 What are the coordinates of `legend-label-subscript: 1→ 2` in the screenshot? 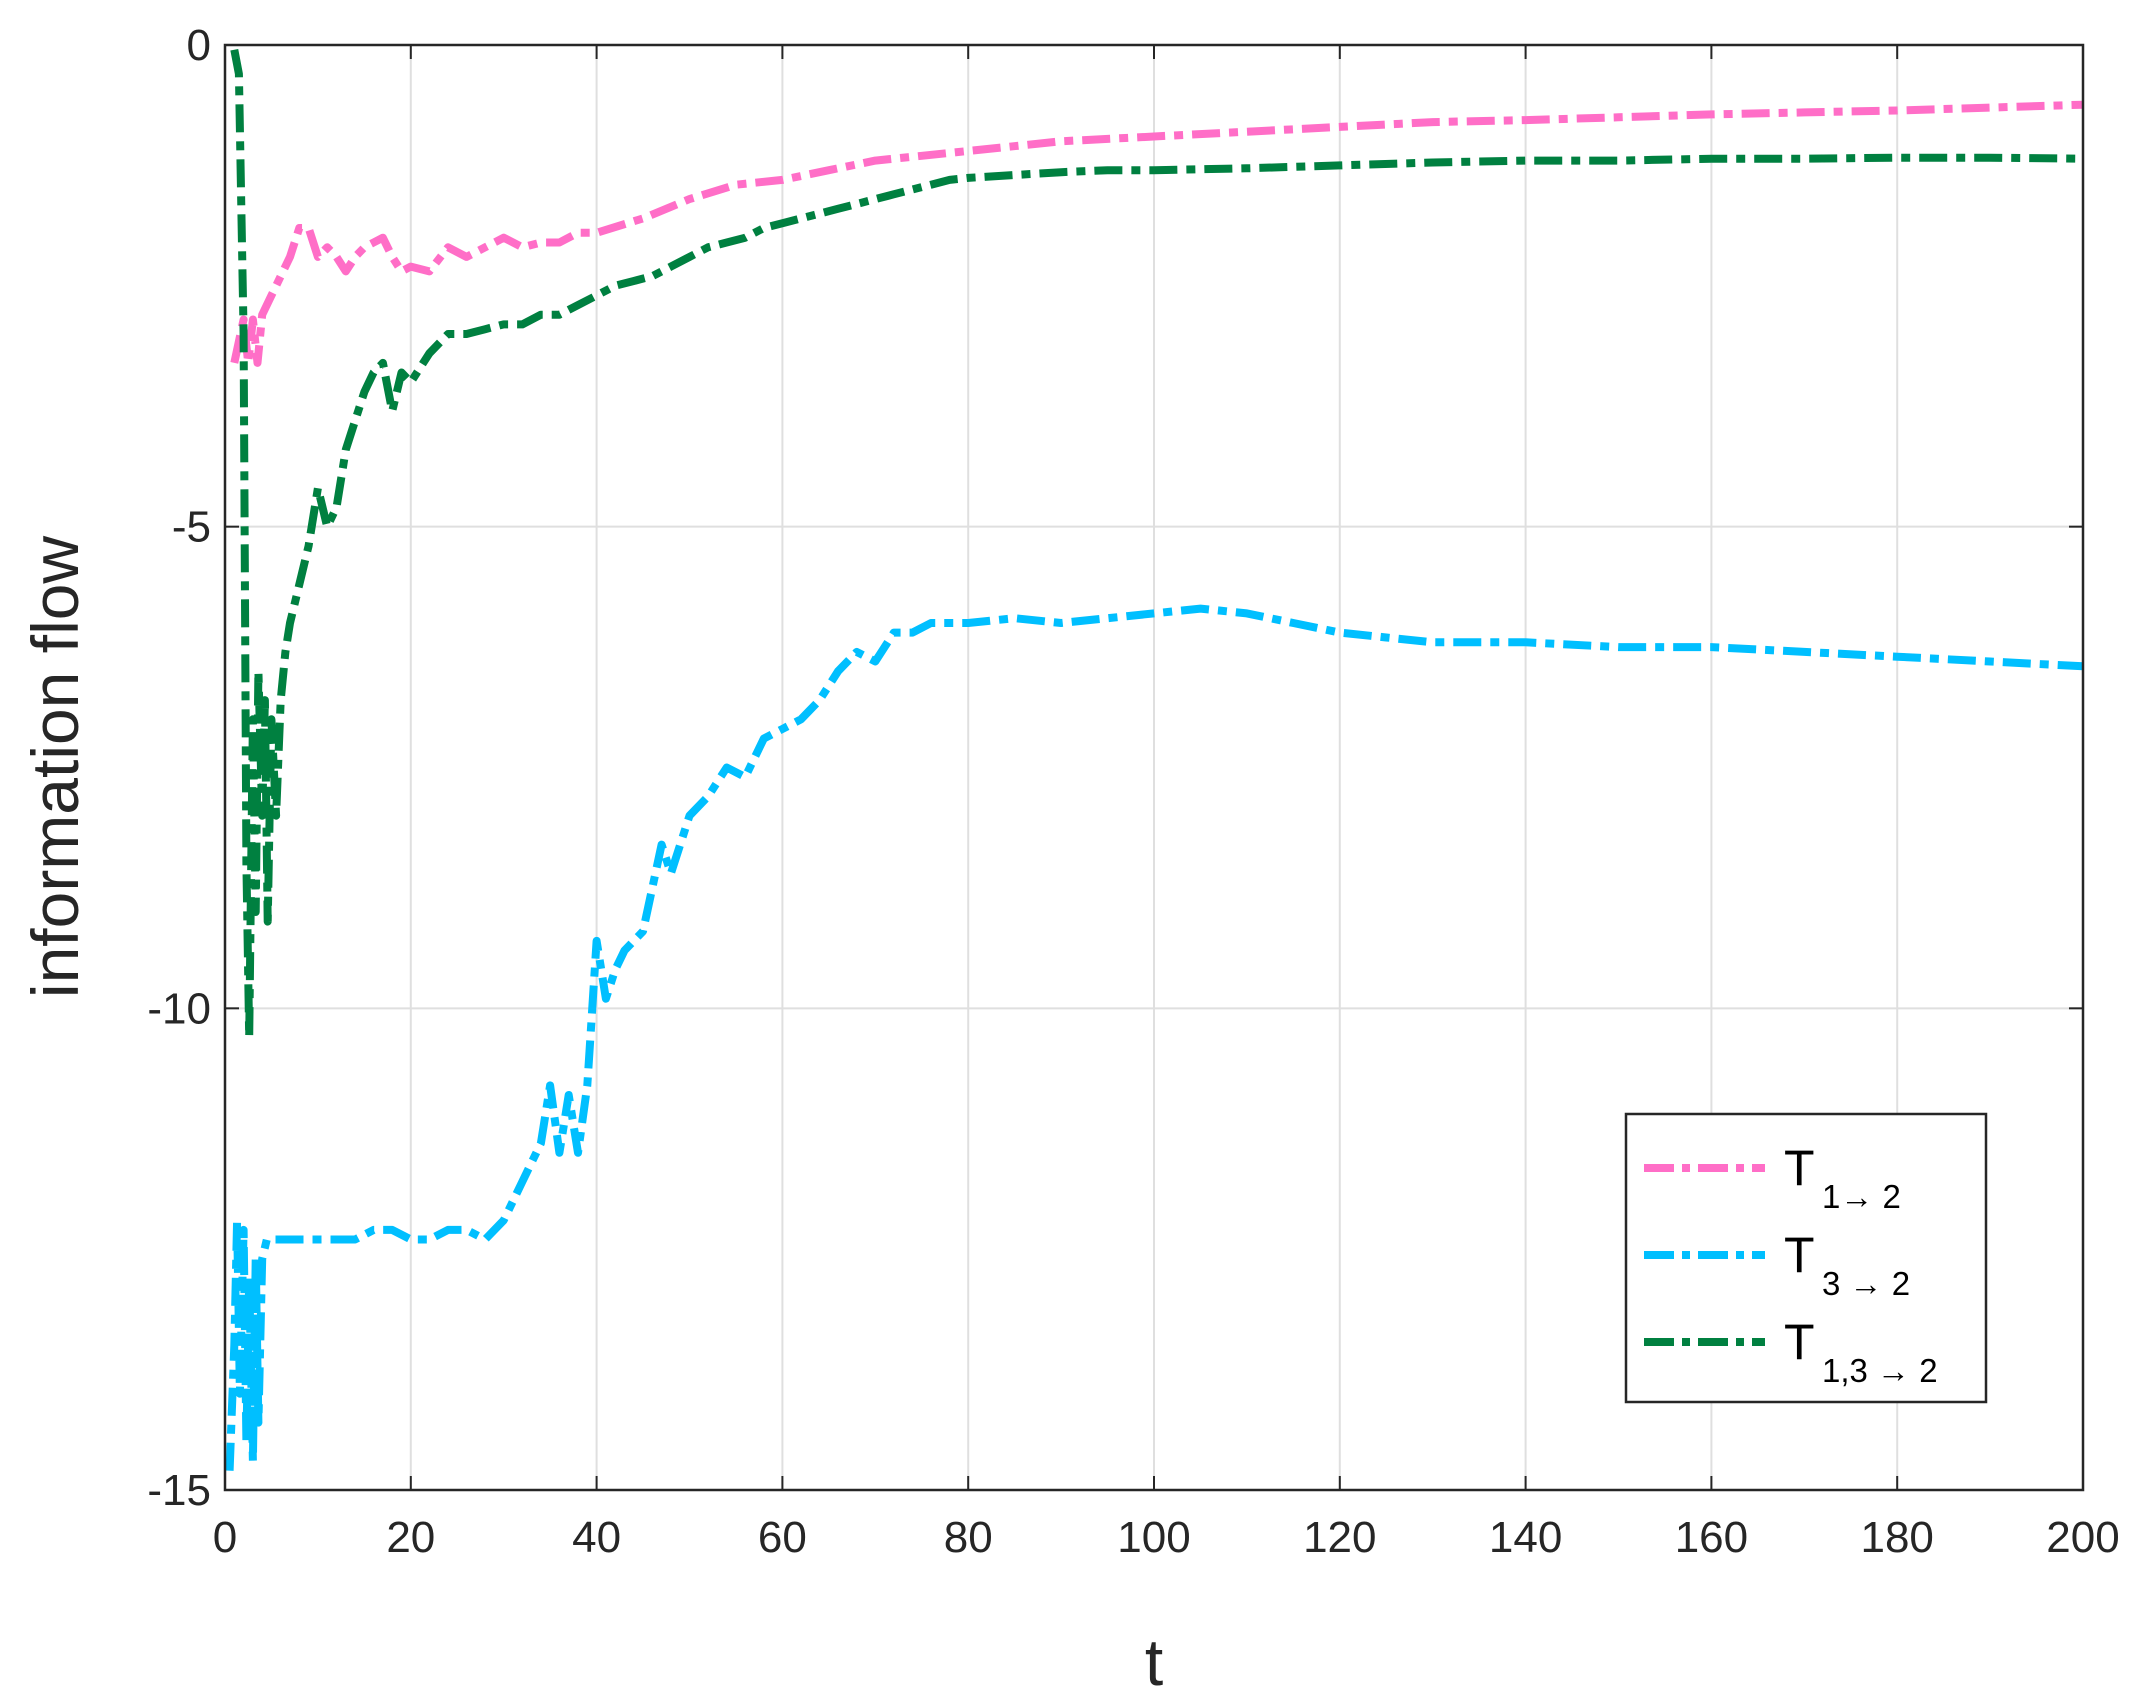 It's located at (1861, 1196).